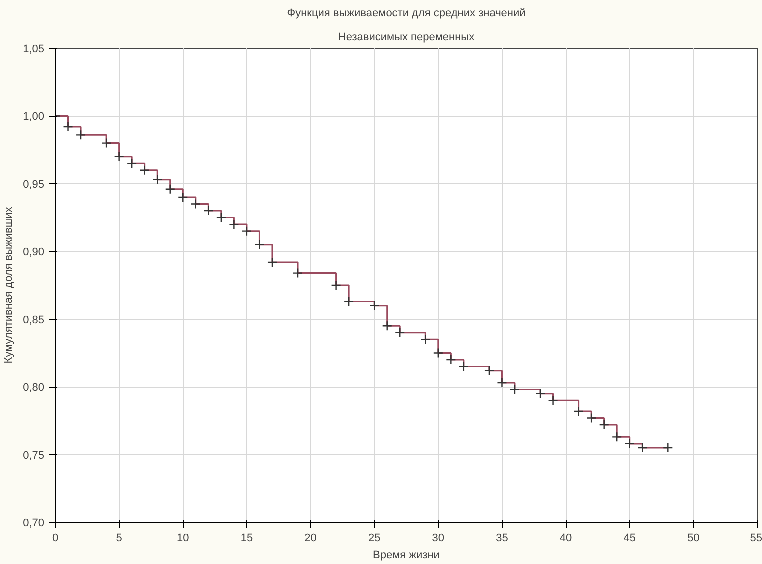 Image resolution: width=762 pixels, height=564 pixels. What do you see at coordinates (407, 38) in the screenshot?
I see `chart-subtitle: Независимых переменных` at bounding box center [407, 38].